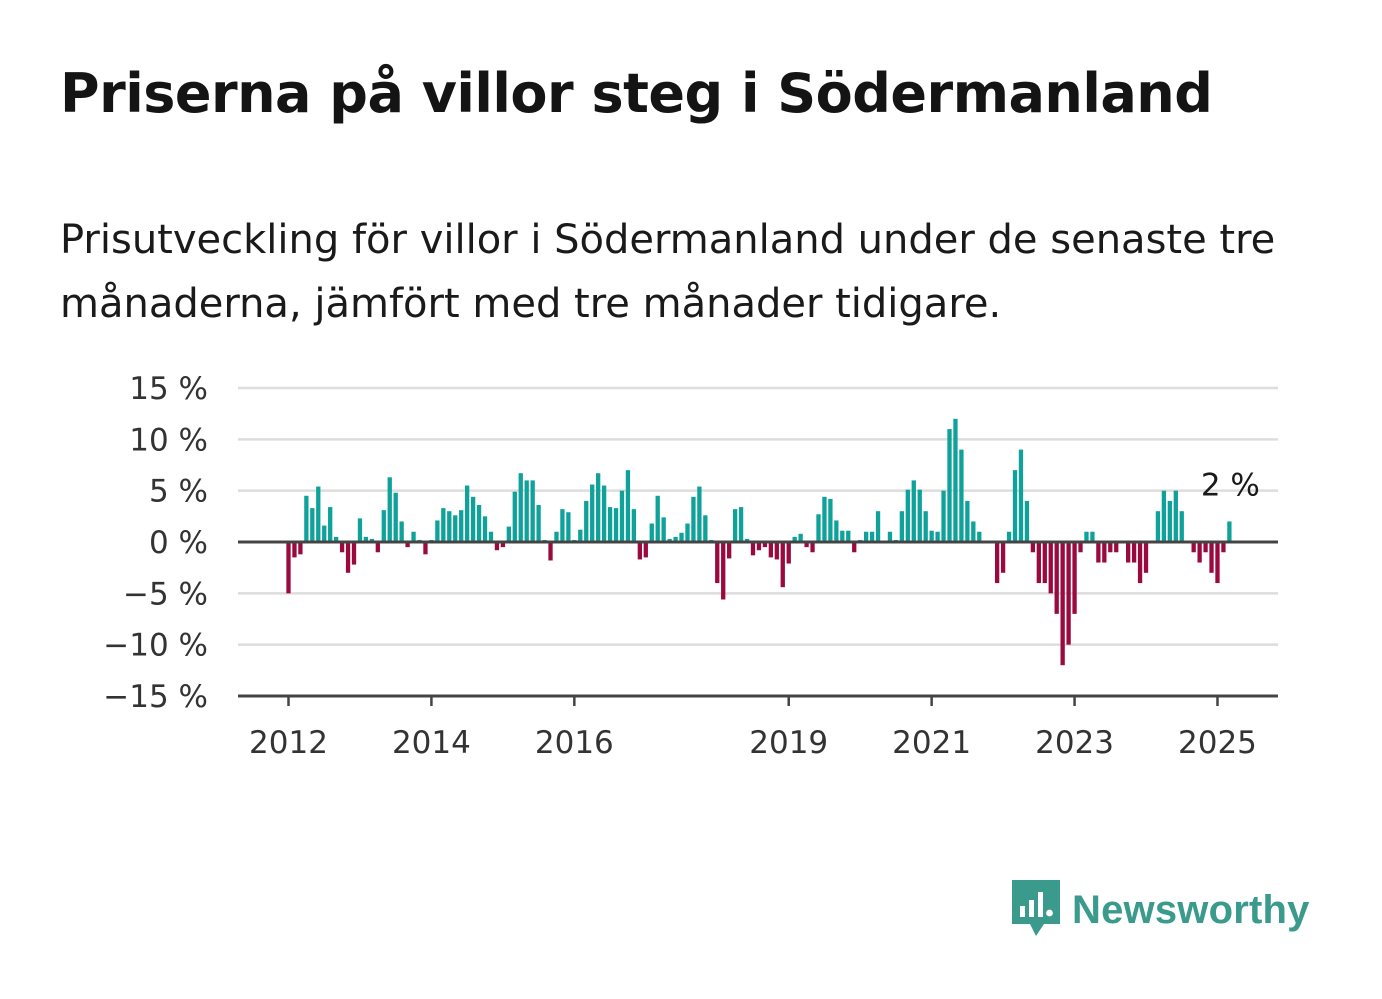  I want to click on x-tick-label: 2023, so click(1074, 743).